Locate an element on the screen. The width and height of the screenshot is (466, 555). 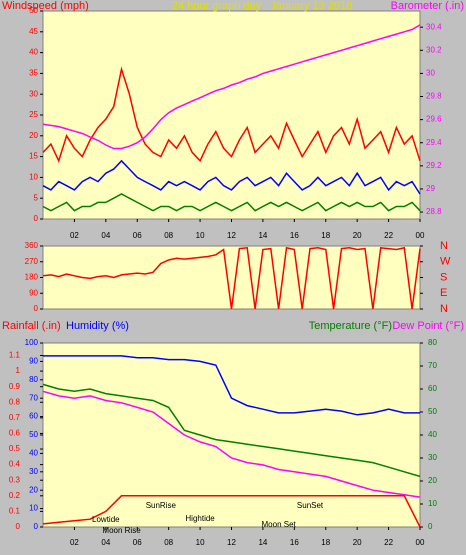
y2-tick-label: 30 is located at coordinates (430, 73).